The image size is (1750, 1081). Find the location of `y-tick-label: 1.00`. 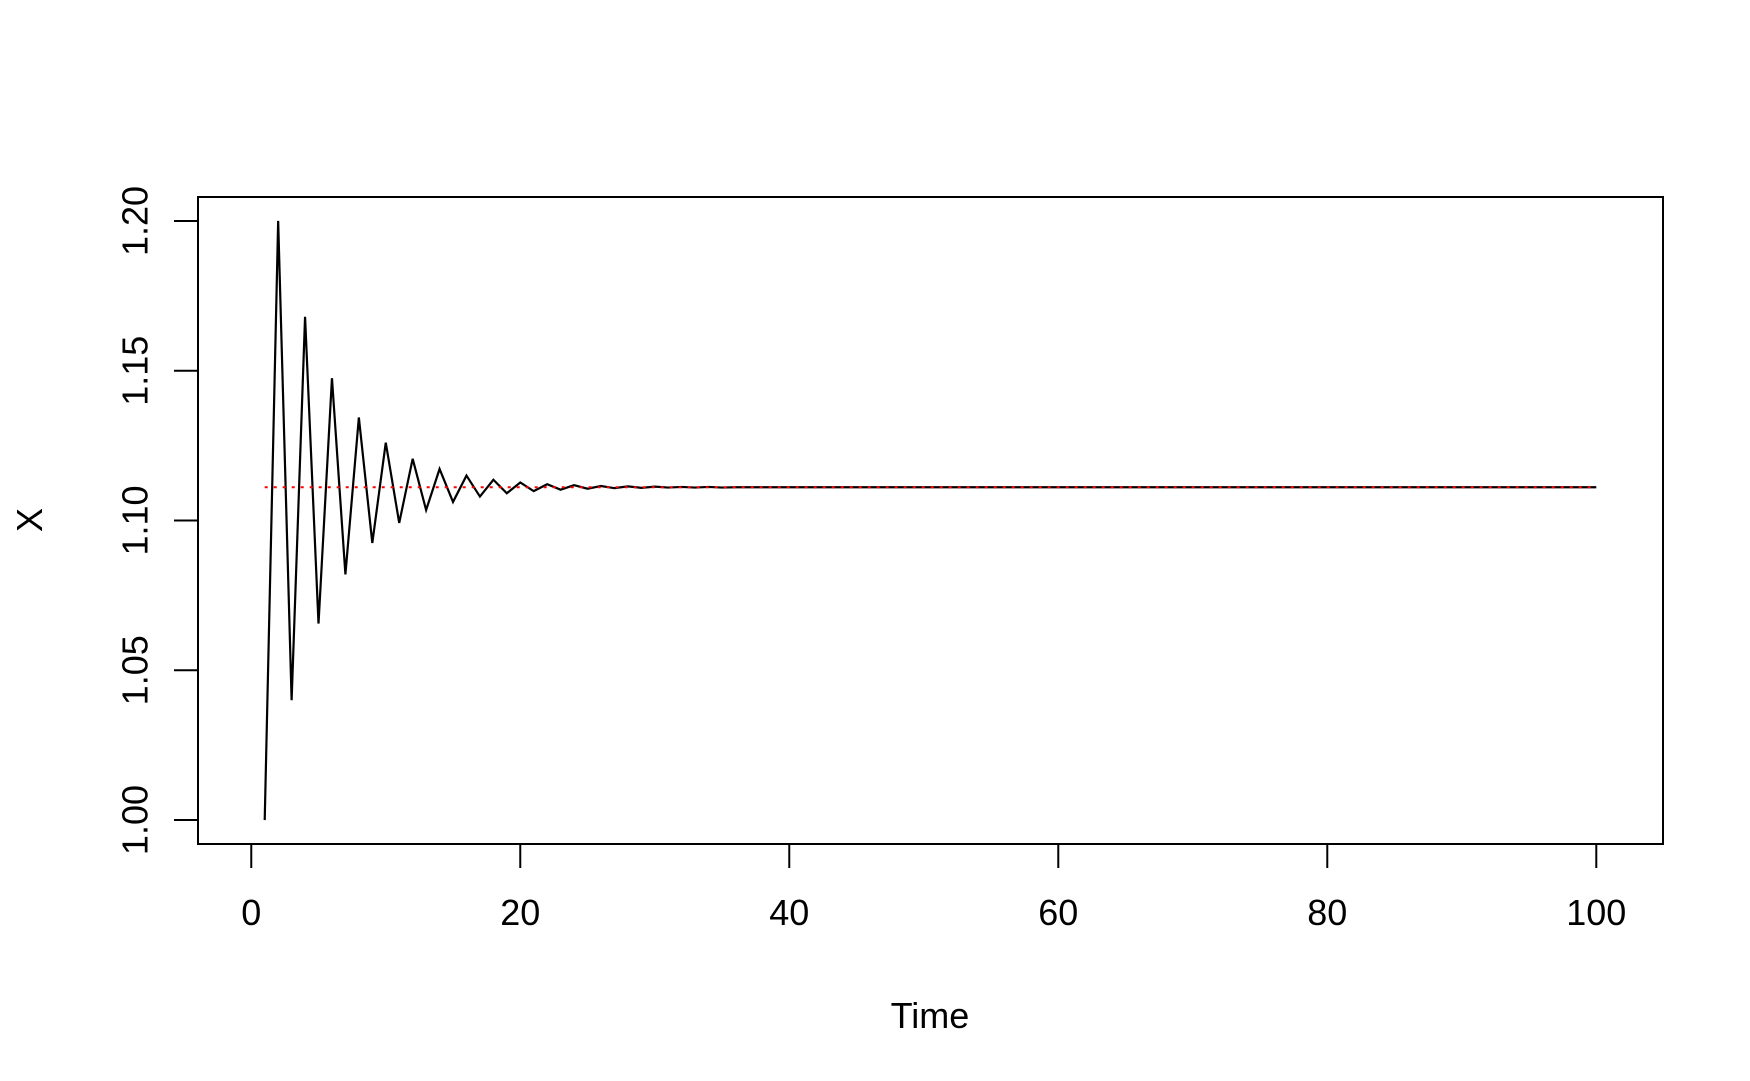

y-tick-label: 1.00 is located at coordinates (135, 820).